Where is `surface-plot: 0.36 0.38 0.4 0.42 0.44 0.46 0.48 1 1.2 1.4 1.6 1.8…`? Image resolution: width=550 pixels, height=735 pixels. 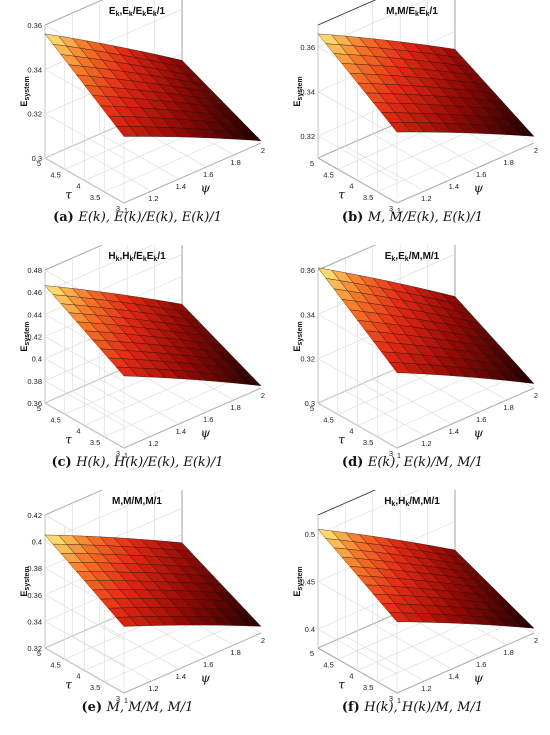 surface-plot: 0.36 0.38 0.4 0.42 0.44 0.46 0.48 1 1.2 1.4 1.6 1.8… is located at coordinates (142, 352).